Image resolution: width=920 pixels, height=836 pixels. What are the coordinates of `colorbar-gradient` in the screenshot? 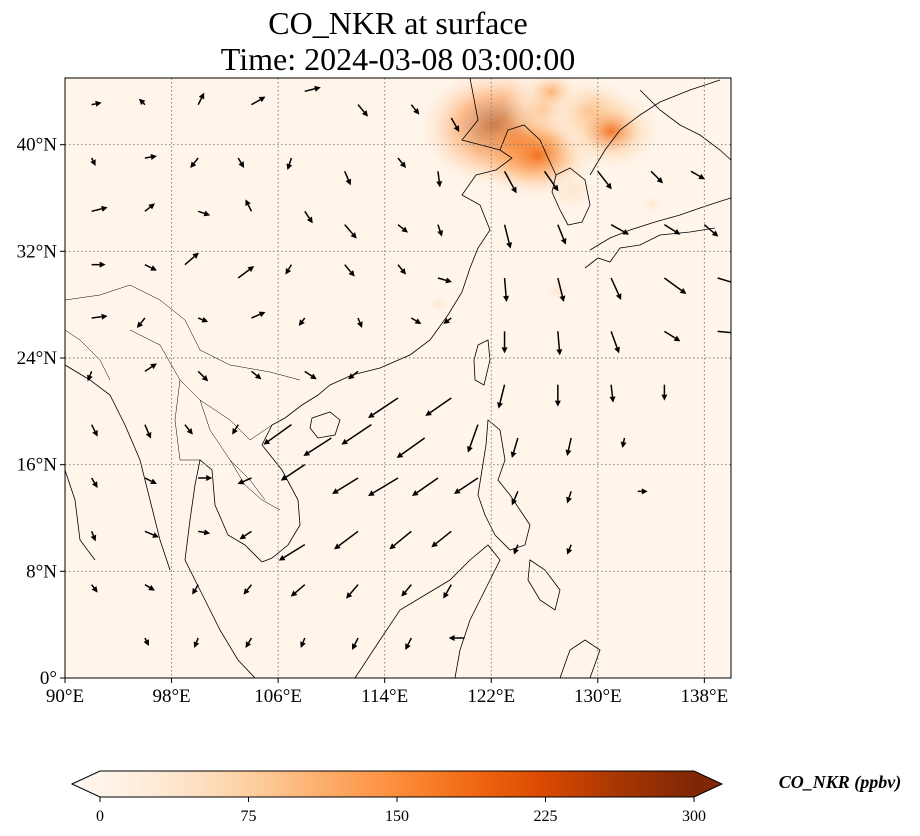 It's located at (397, 784).